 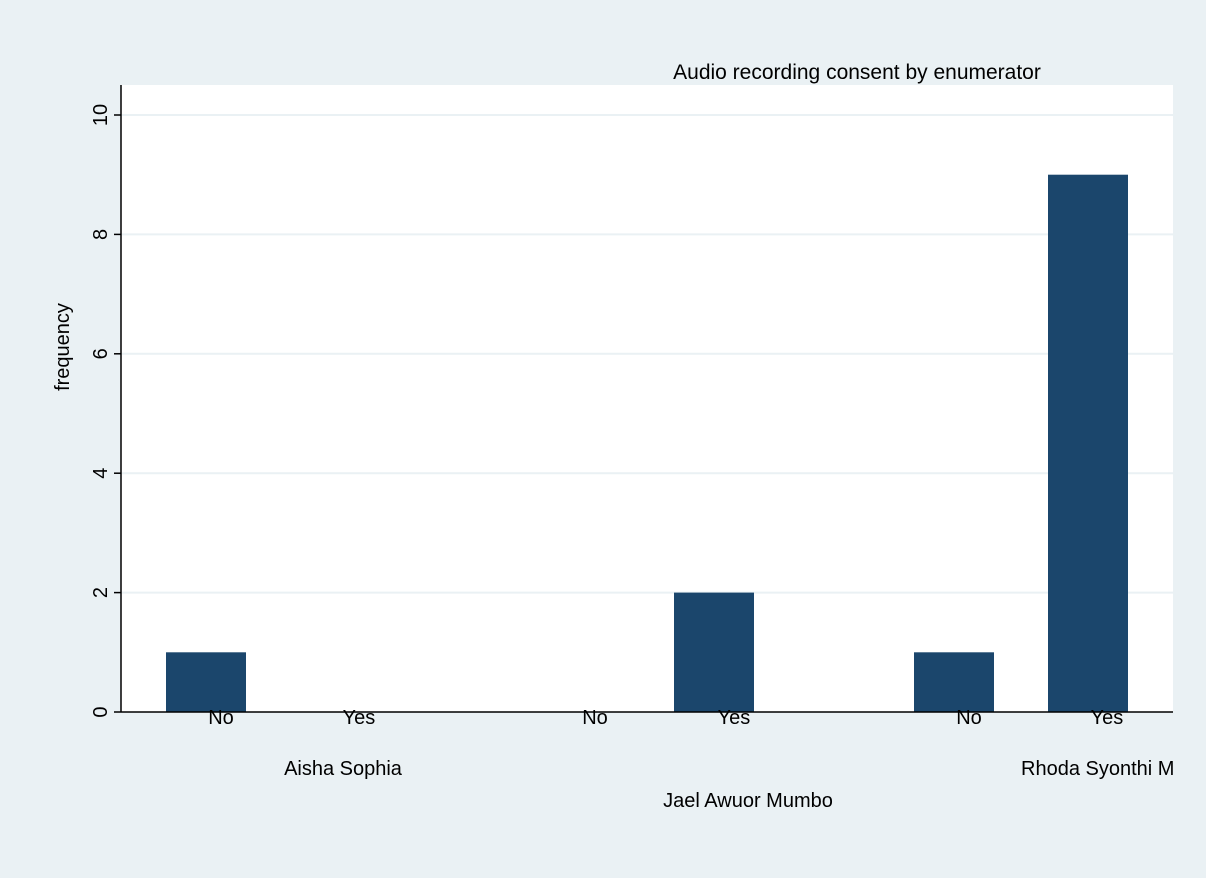 What do you see at coordinates (101, 473) in the screenshot?
I see `y-tick-label: 4` at bounding box center [101, 473].